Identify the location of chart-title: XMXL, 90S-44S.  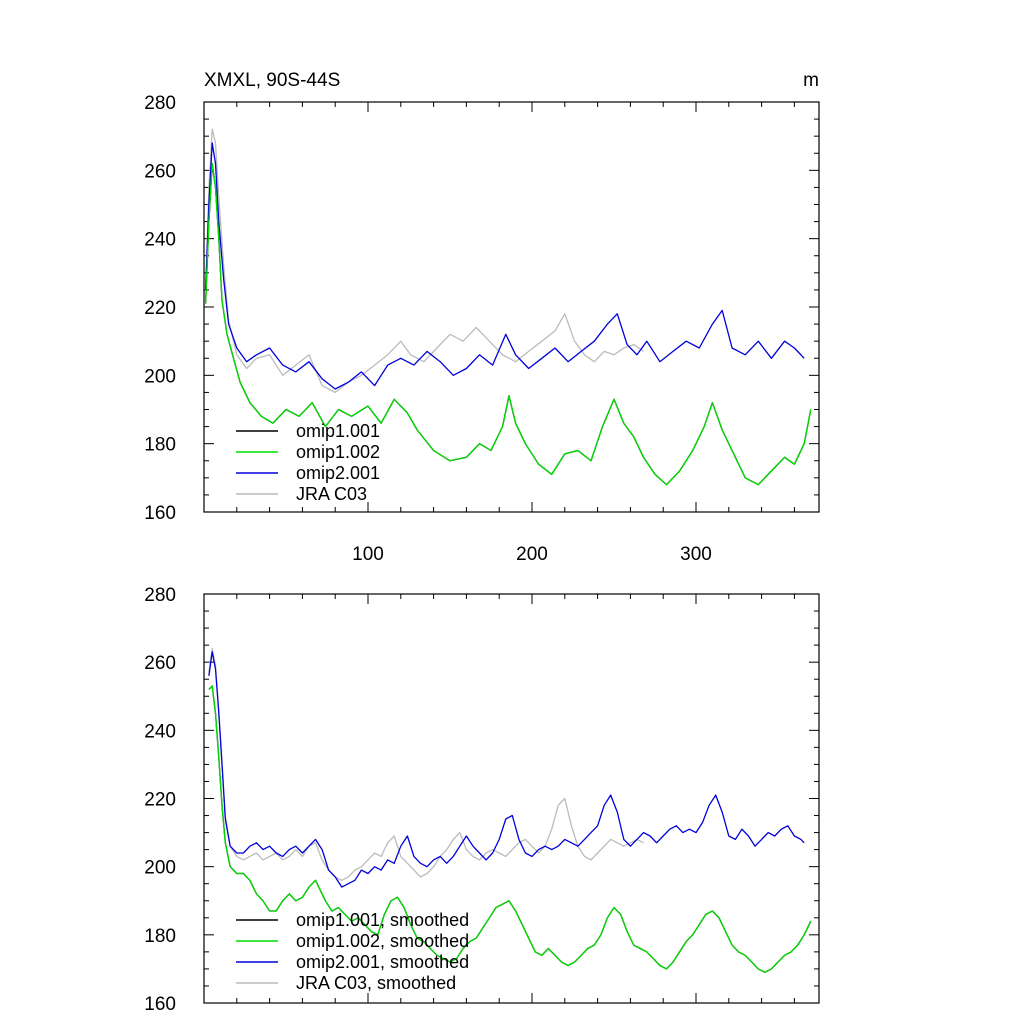
(272, 80).